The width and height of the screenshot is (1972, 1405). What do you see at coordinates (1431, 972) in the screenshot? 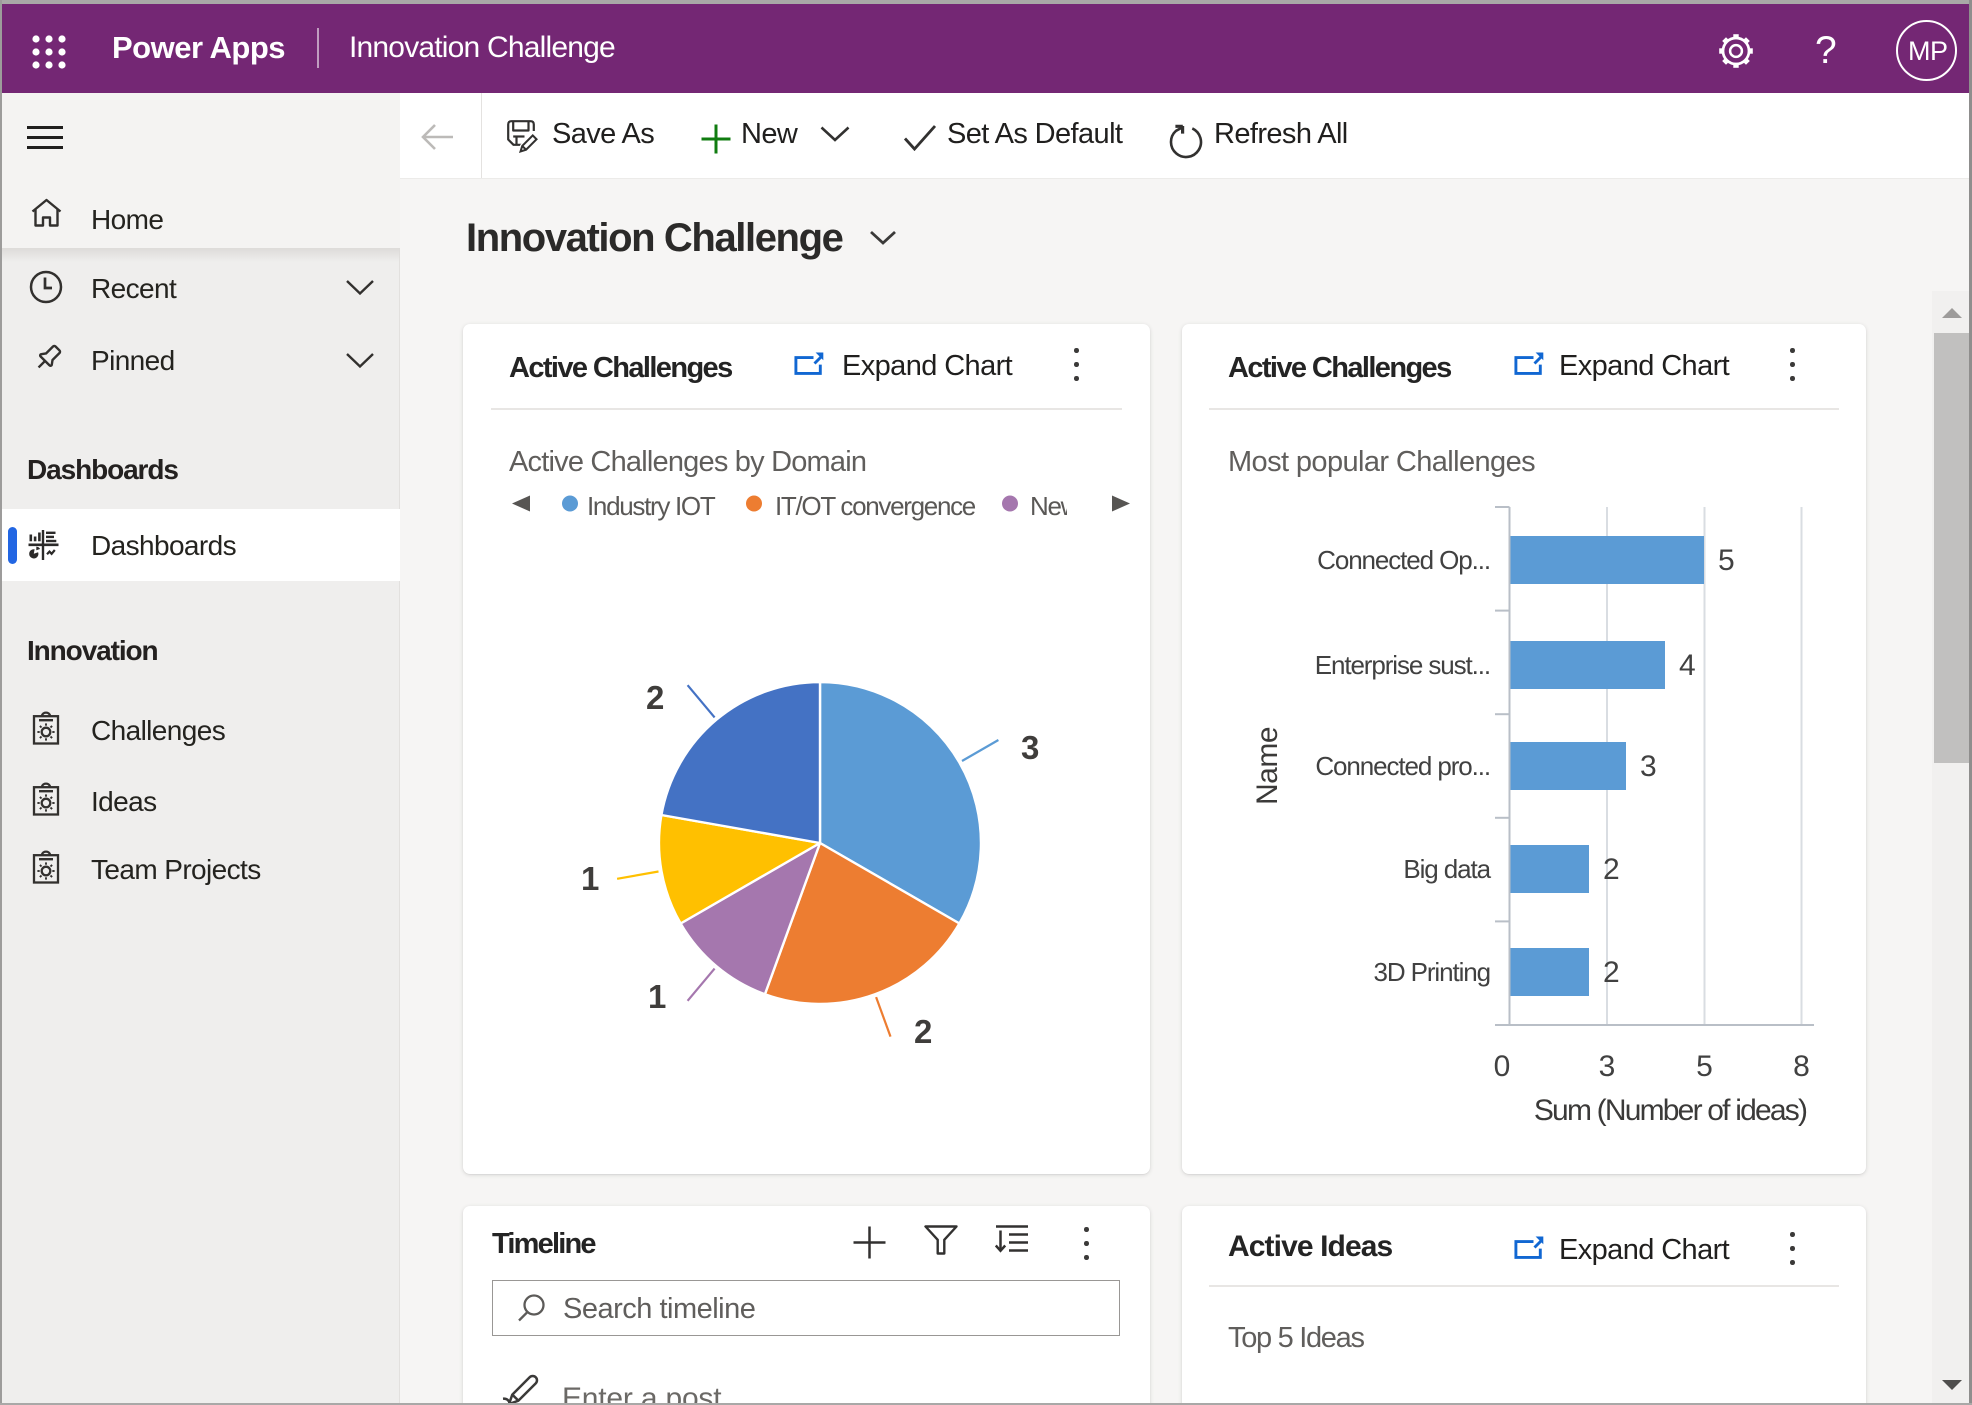
I see `svg-text: 3D Printing` at bounding box center [1431, 972].